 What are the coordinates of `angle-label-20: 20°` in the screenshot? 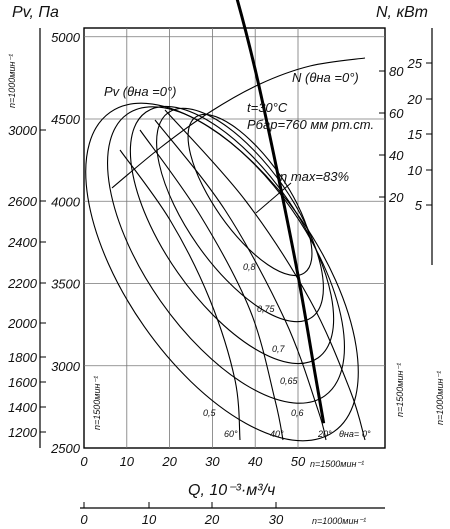 It's located at (324, 434).